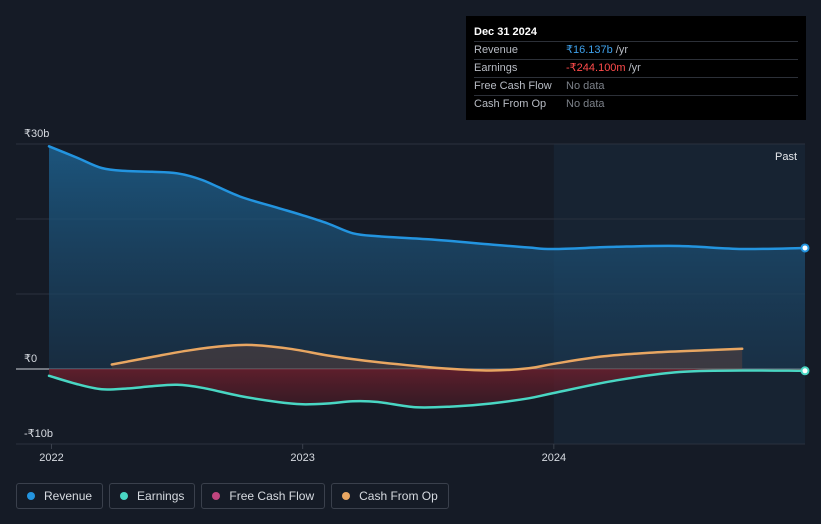 The height and width of the screenshot is (524, 821). I want to click on y-tick-label: ₹30b, so click(36, 134).